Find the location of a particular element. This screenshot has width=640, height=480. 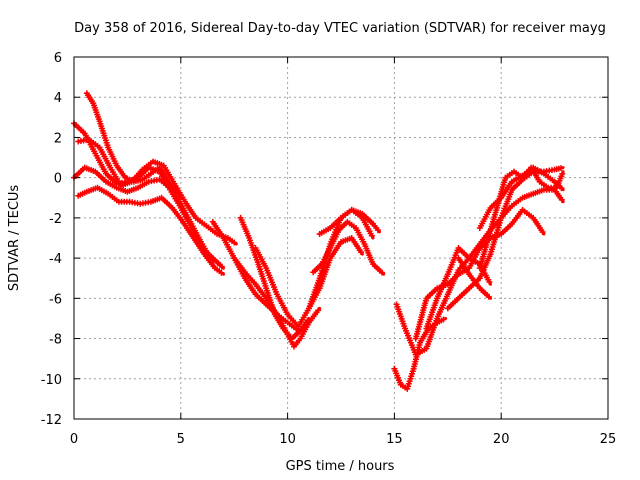

y-tick-label: -4 is located at coordinates (55, 259).